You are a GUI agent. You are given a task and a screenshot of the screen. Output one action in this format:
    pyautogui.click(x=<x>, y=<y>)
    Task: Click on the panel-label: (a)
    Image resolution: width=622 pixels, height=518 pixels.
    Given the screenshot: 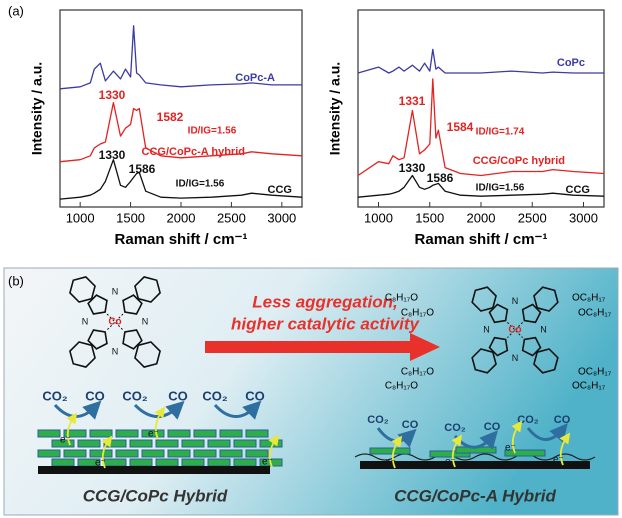 What is the action you would take?
    pyautogui.click(x=16, y=10)
    